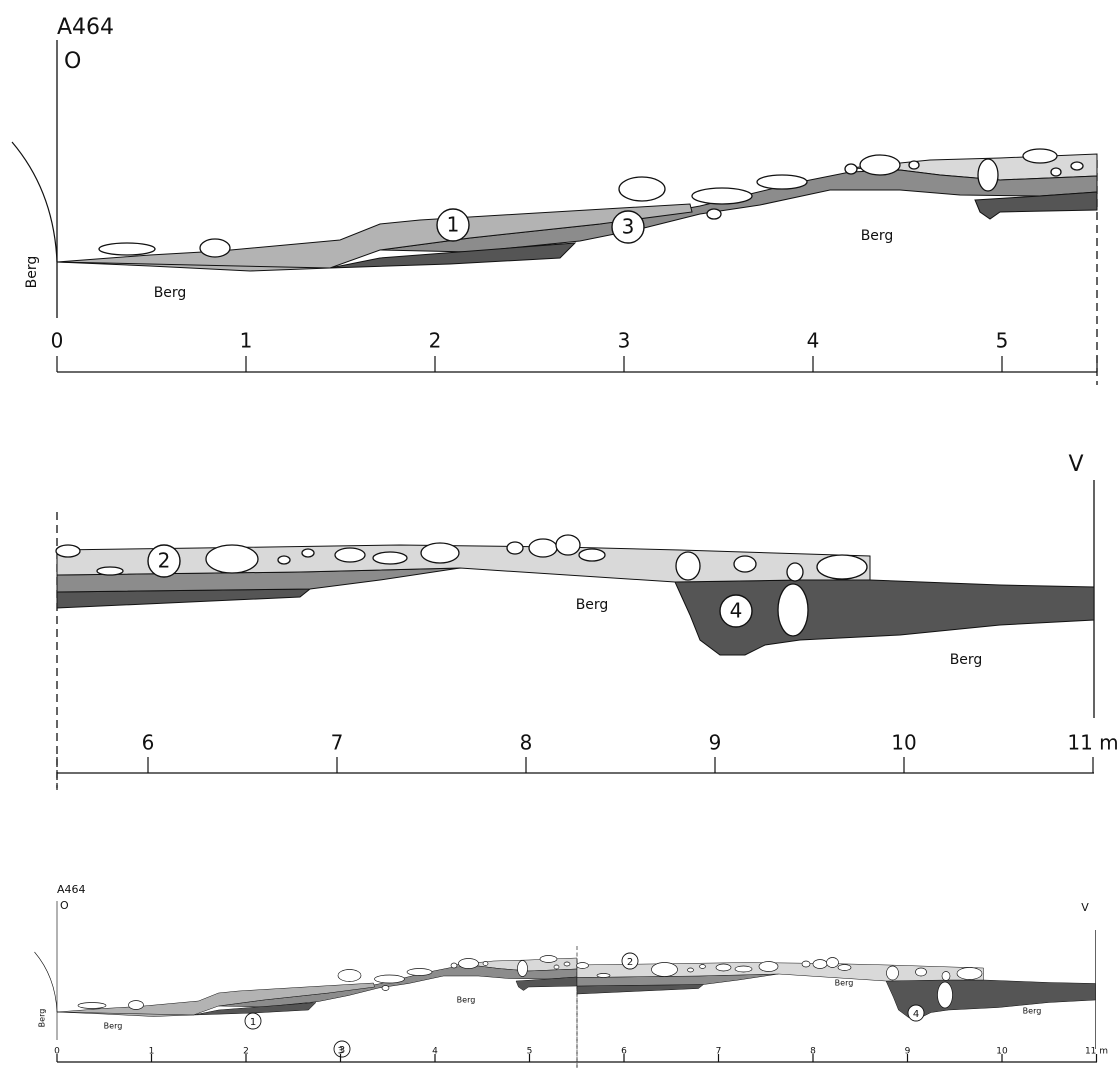 This screenshot has width=1120, height=1068. I want to click on overview-side: Berg, so click(42, 1018).